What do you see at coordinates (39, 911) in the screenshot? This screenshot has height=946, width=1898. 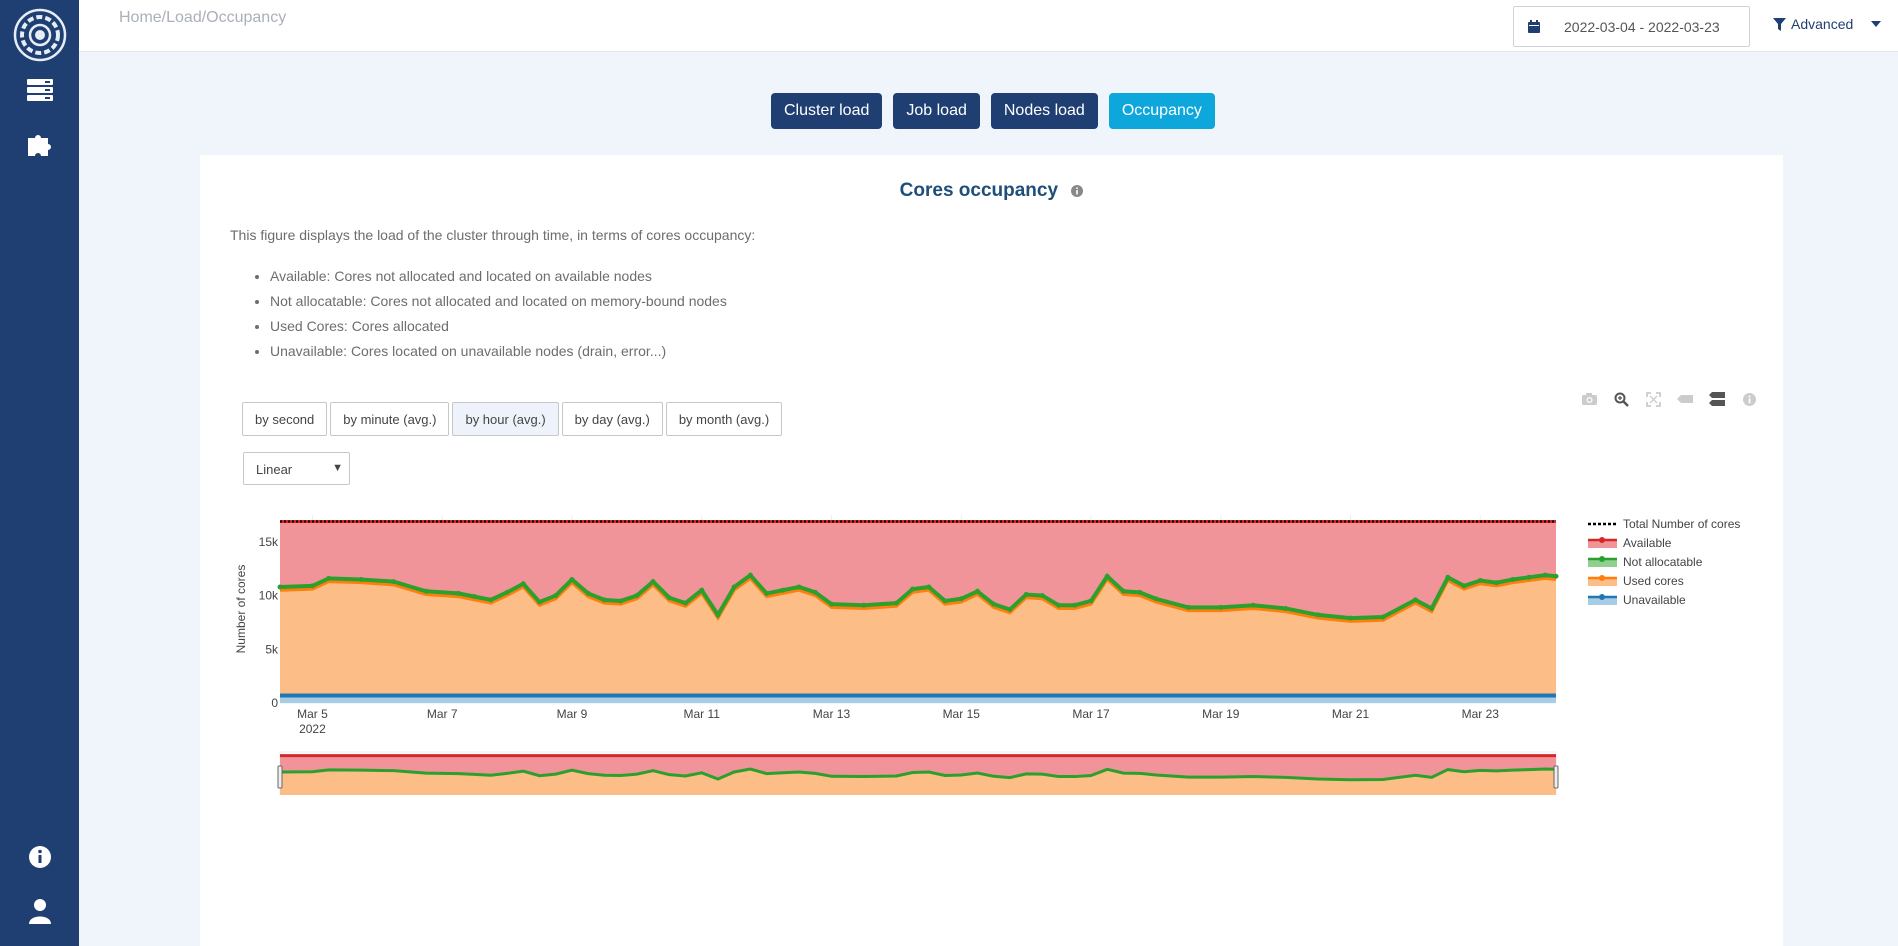 I see `user-icon` at bounding box center [39, 911].